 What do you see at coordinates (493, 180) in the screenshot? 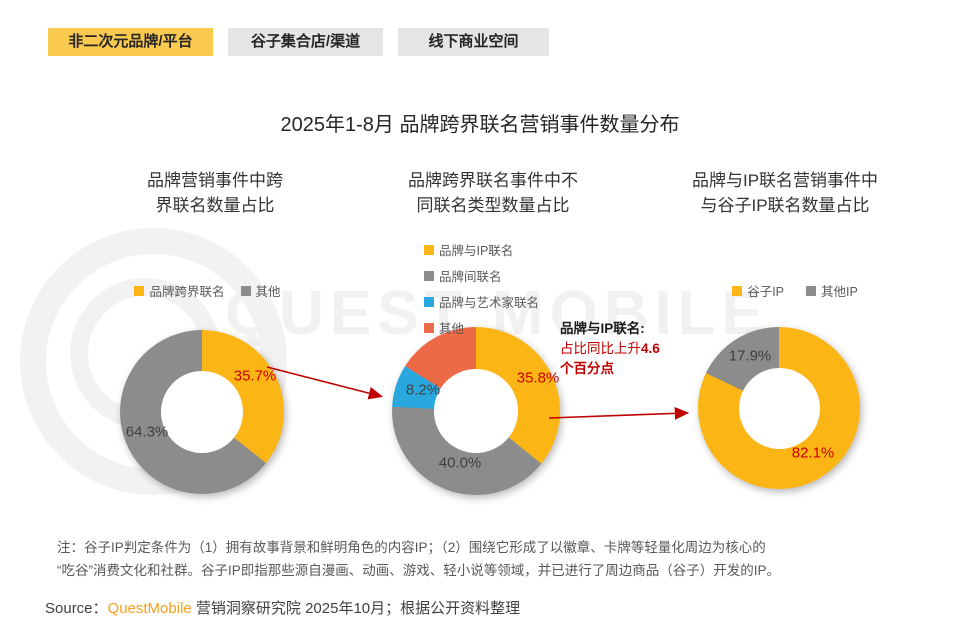
I see `chart2-heading-line1: 品牌跨界联名事件中不` at bounding box center [493, 180].